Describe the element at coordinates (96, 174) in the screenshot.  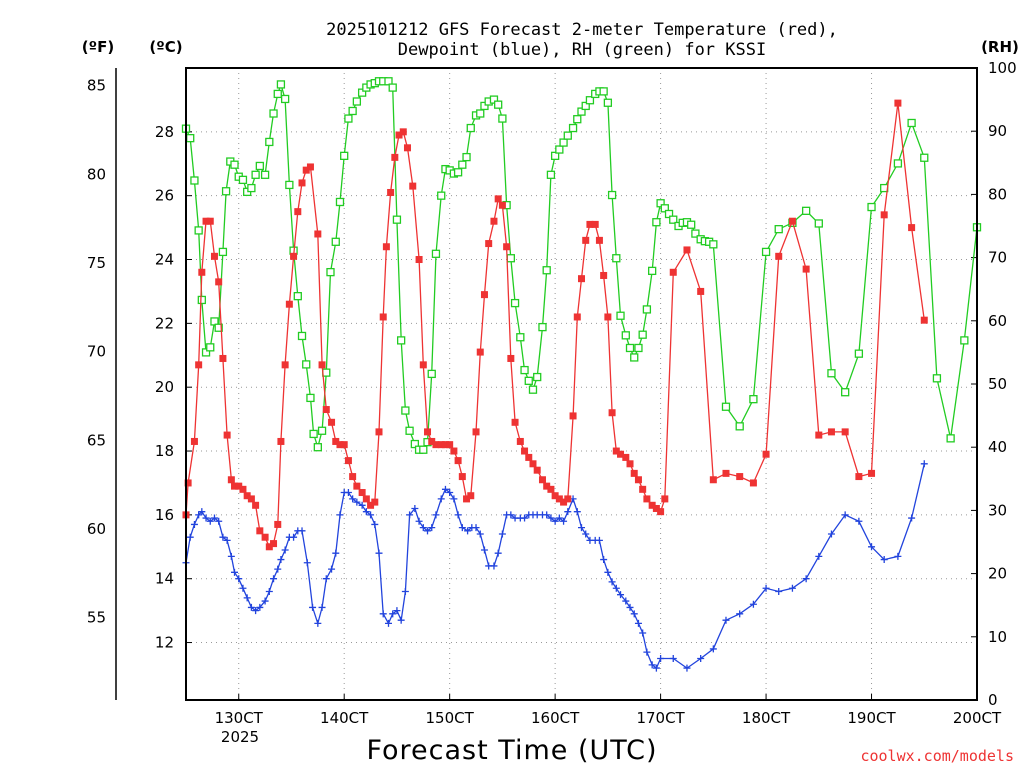
I see `fahrenheit-tick-label: 80` at that location.